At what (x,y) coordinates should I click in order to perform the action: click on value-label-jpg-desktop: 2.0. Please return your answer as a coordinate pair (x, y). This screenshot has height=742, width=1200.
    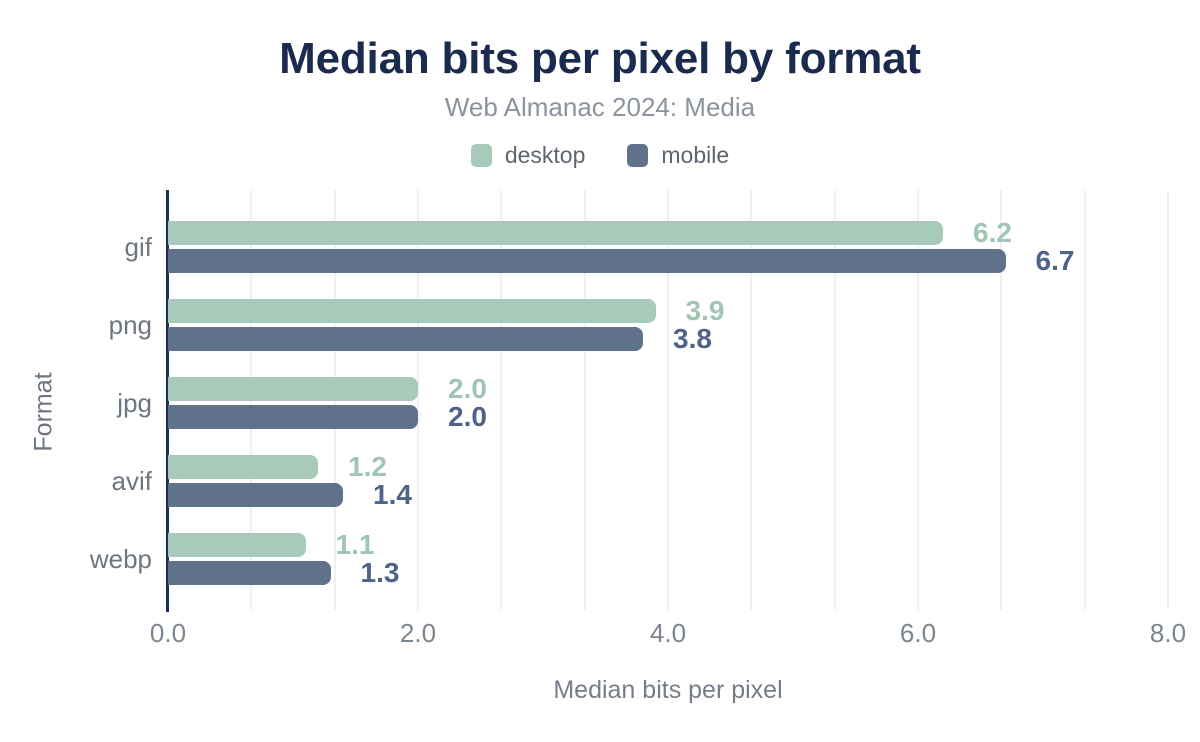
    Looking at the image, I should click on (467, 388).